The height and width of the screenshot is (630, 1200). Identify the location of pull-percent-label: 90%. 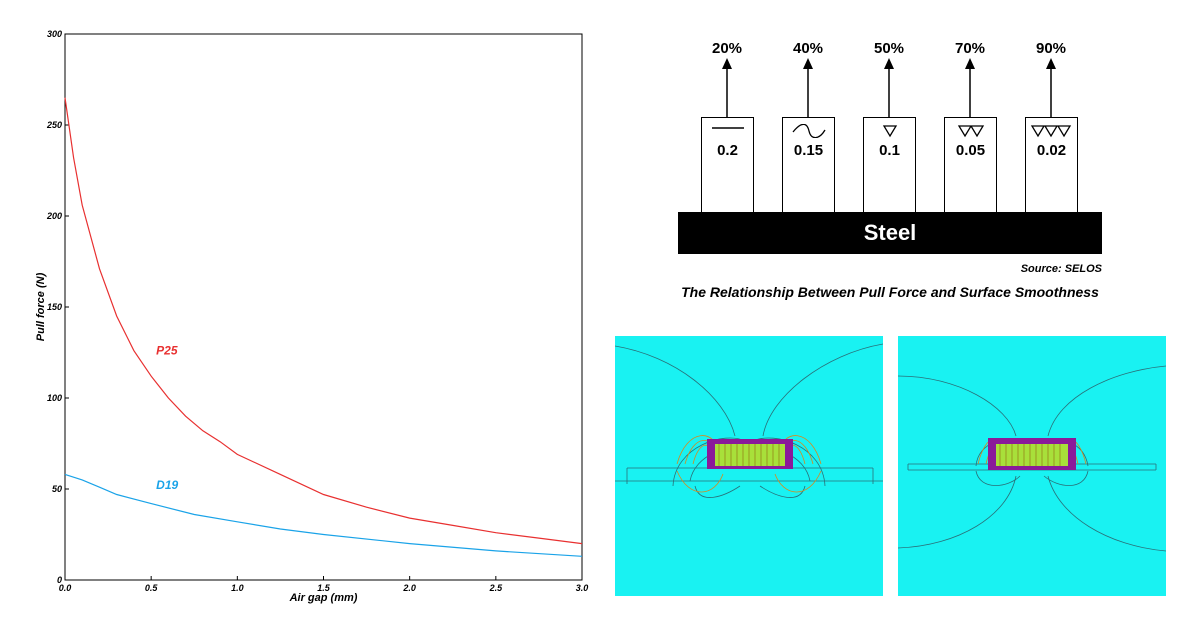
(1051, 48).